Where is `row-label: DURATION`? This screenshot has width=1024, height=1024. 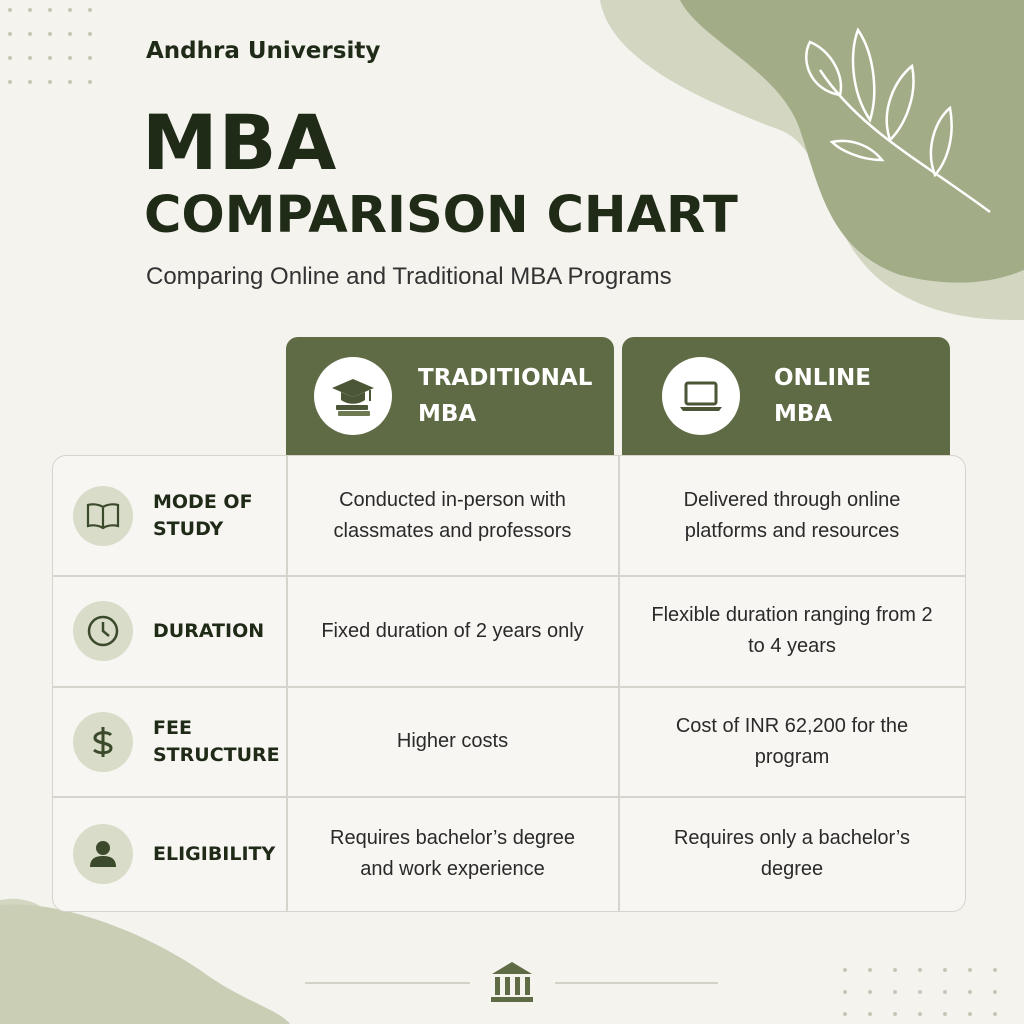 row-label: DURATION is located at coordinates (169, 631).